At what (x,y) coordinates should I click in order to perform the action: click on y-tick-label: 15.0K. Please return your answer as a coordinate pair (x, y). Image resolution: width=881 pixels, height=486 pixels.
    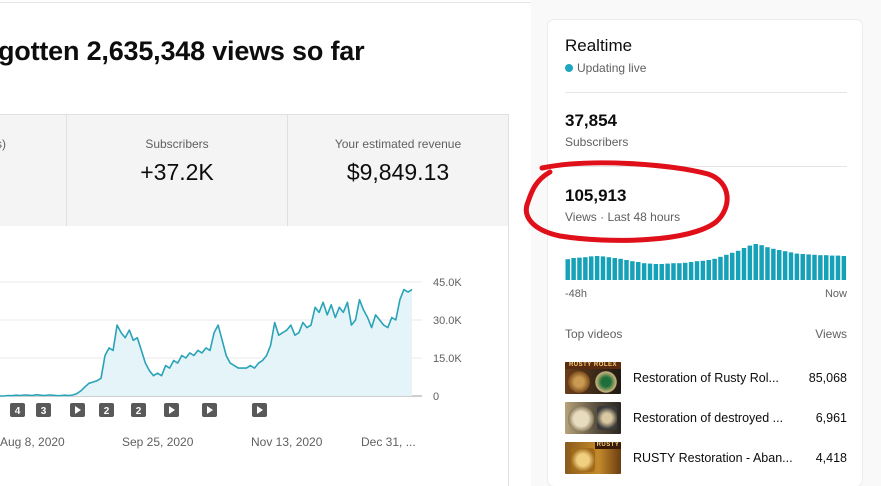
    Looking at the image, I should click on (447, 359).